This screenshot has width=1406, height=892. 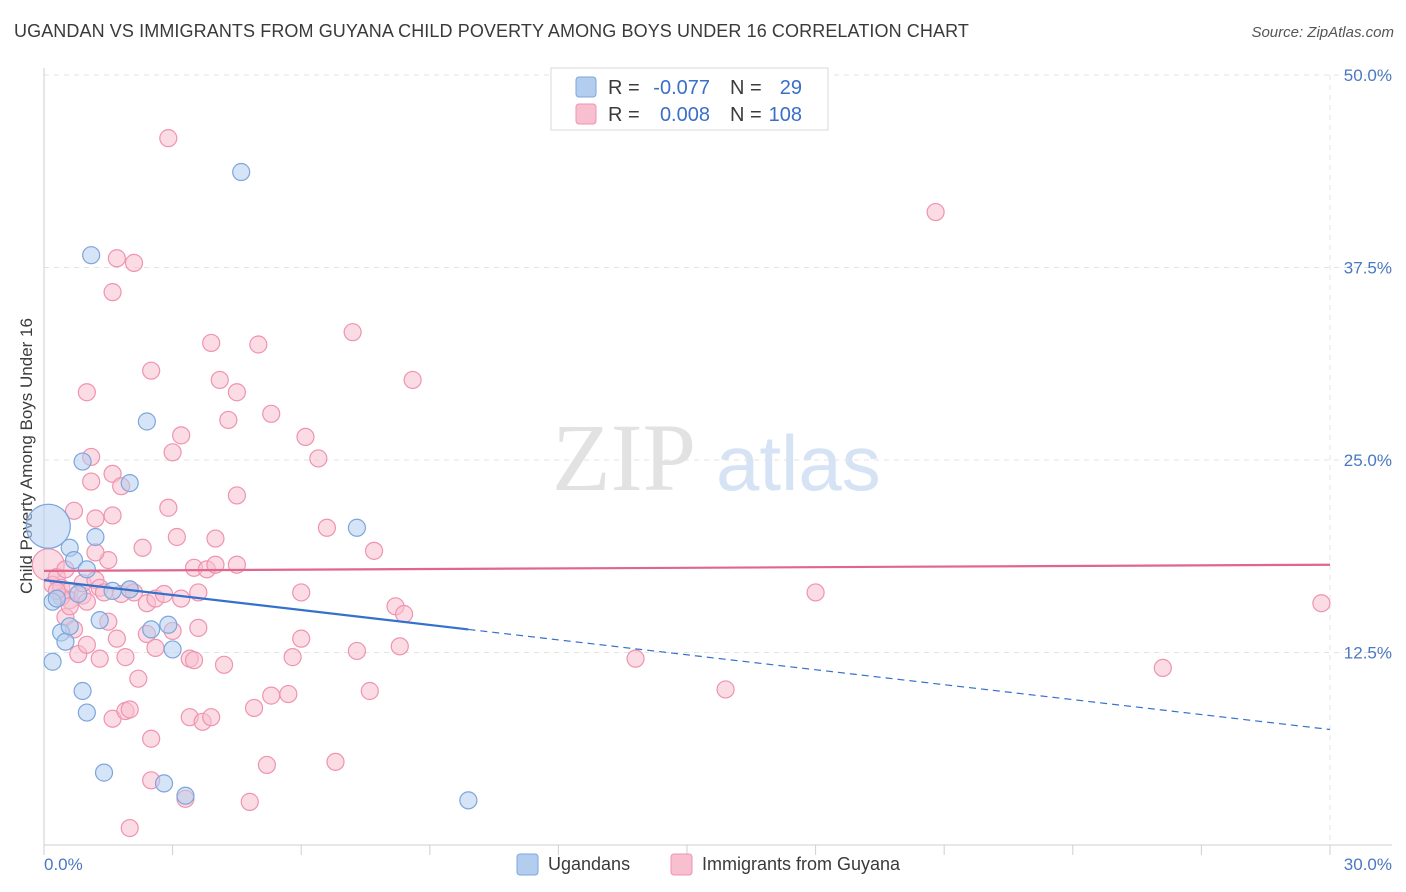 I want to click on legend-swatch-guyana, so click(x=586, y=114).